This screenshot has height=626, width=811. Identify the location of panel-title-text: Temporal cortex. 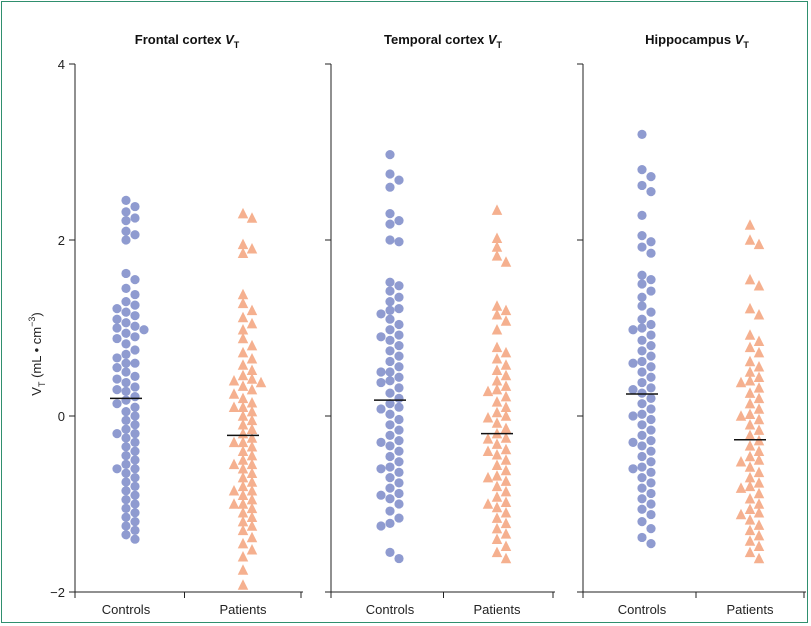
(436, 39).